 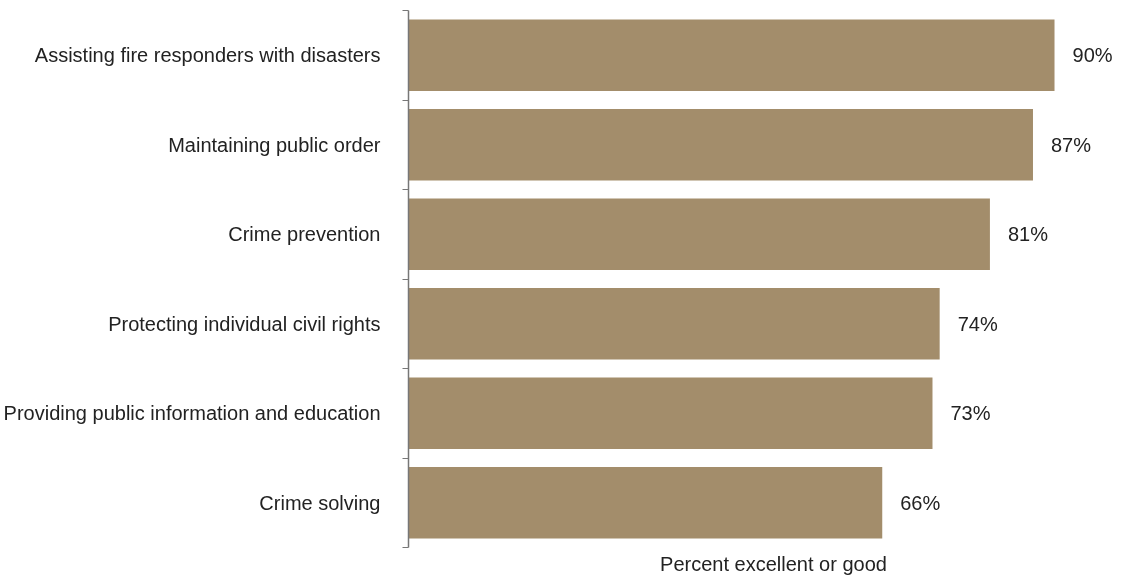 What do you see at coordinates (304, 234) in the screenshot?
I see `y-tick-label: Crime prevention` at bounding box center [304, 234].